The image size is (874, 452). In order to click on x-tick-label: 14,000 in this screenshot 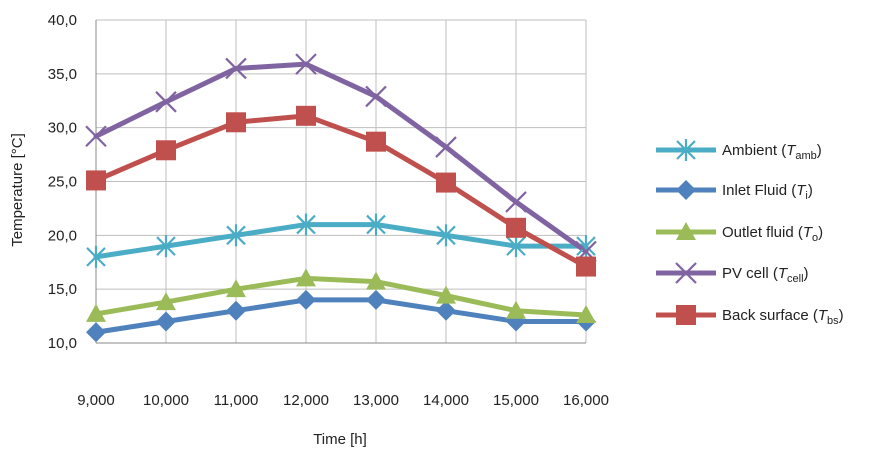, I will do `click(446, 400)`.